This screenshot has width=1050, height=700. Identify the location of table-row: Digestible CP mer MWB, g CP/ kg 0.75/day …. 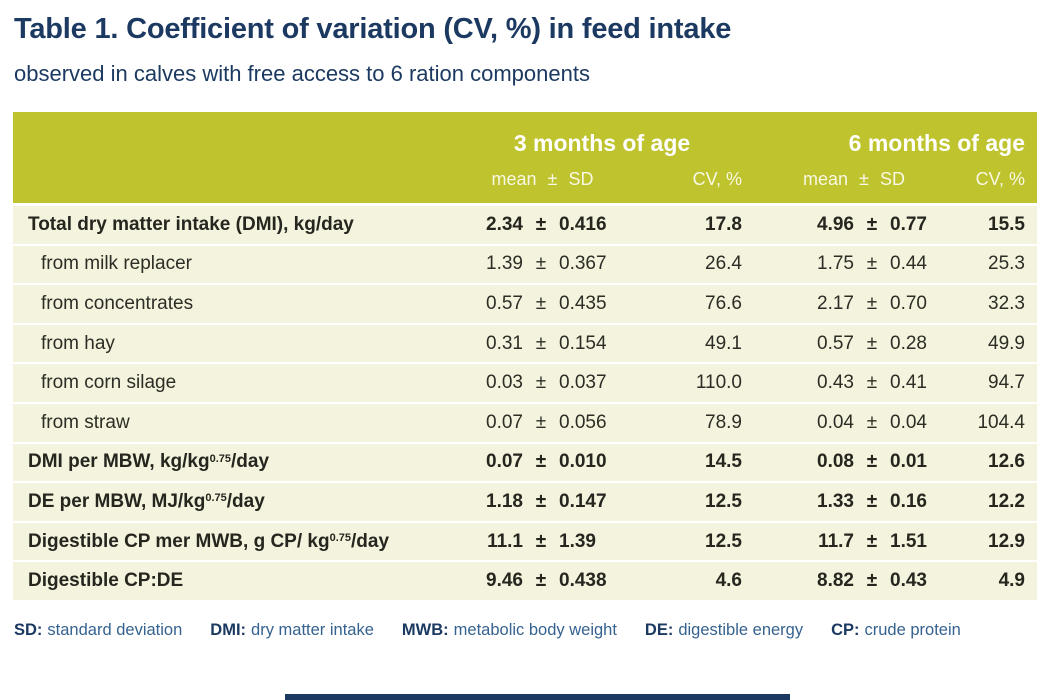
(525, 540).